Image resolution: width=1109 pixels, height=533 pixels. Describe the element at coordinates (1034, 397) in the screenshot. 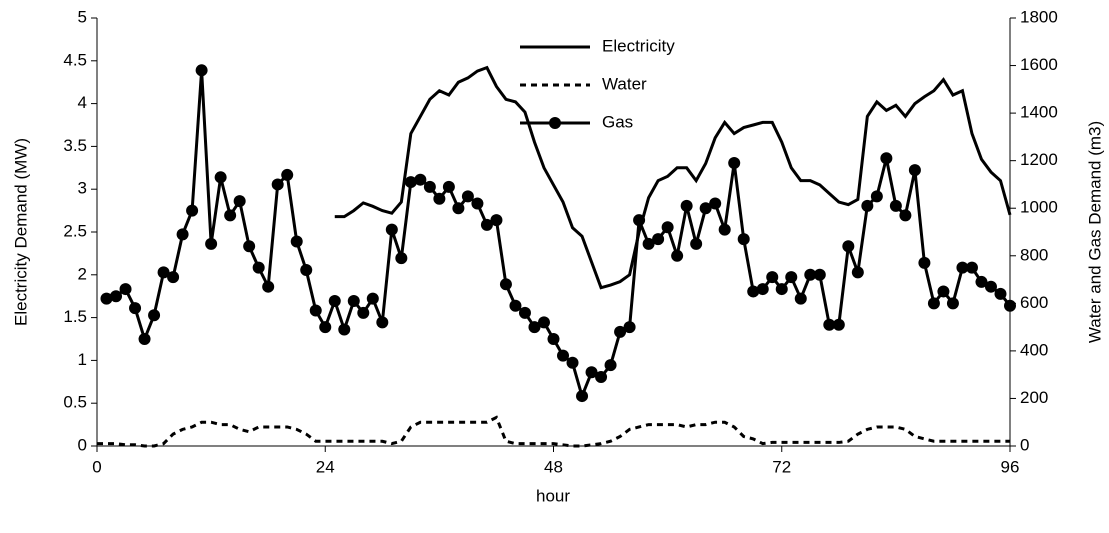

I see `y2-tick-label: 200` at that location.